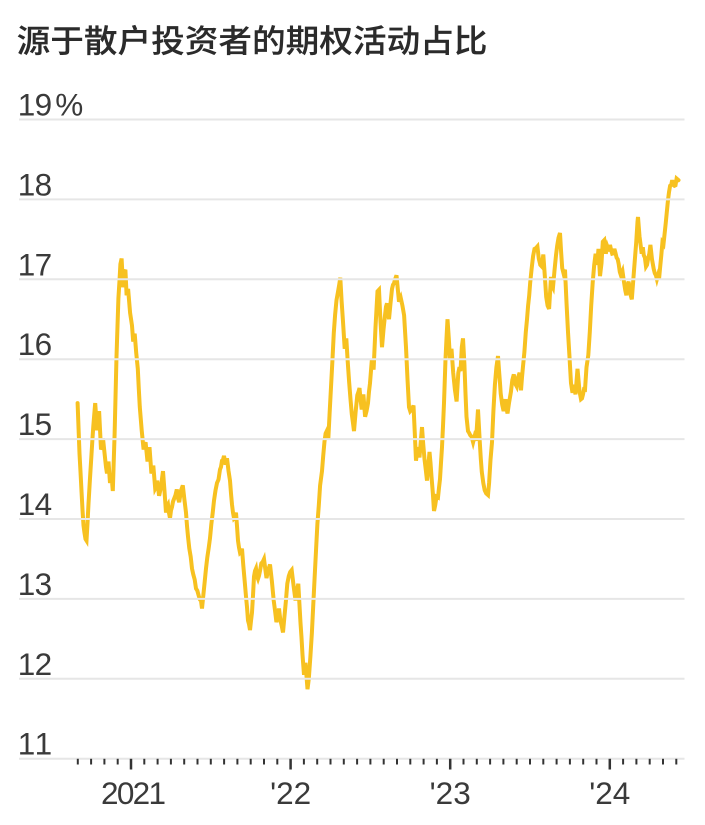 The height and width of the screenshot is (825, 705). I want to click on svg-text: 18, so click(35, 184).